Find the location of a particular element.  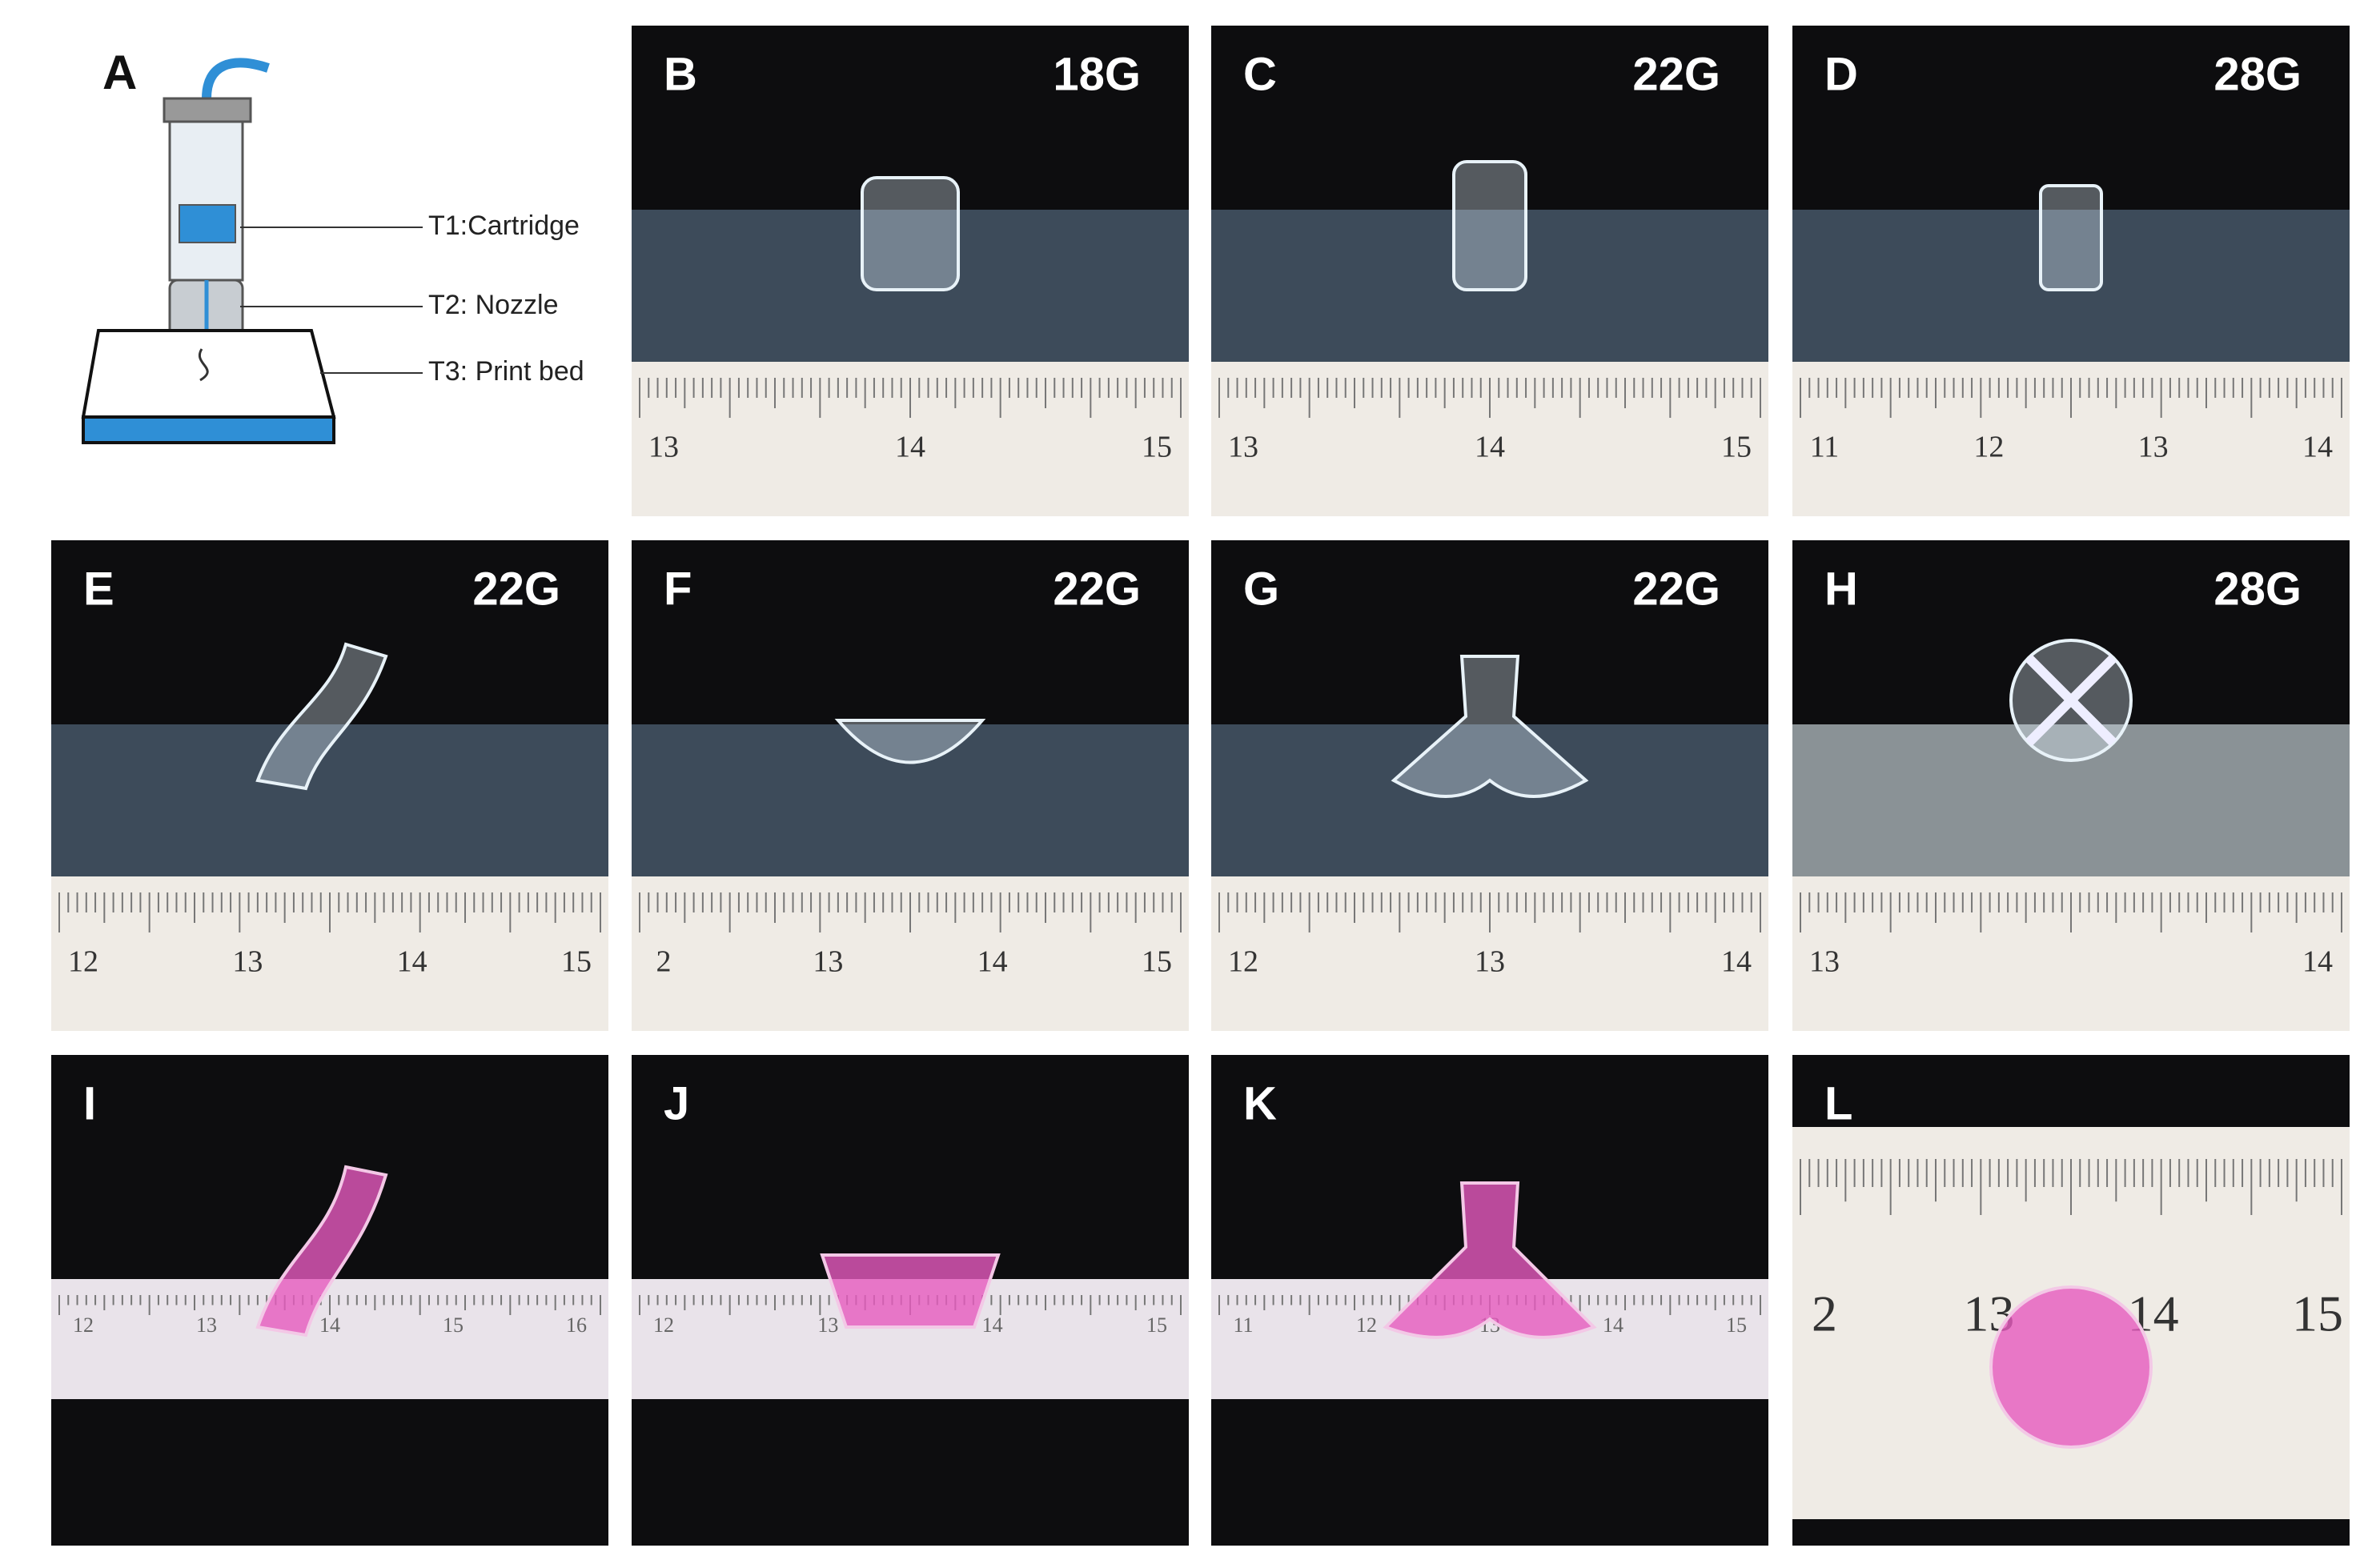

ruler-number: 16 is located at coordinates (576, 1325).